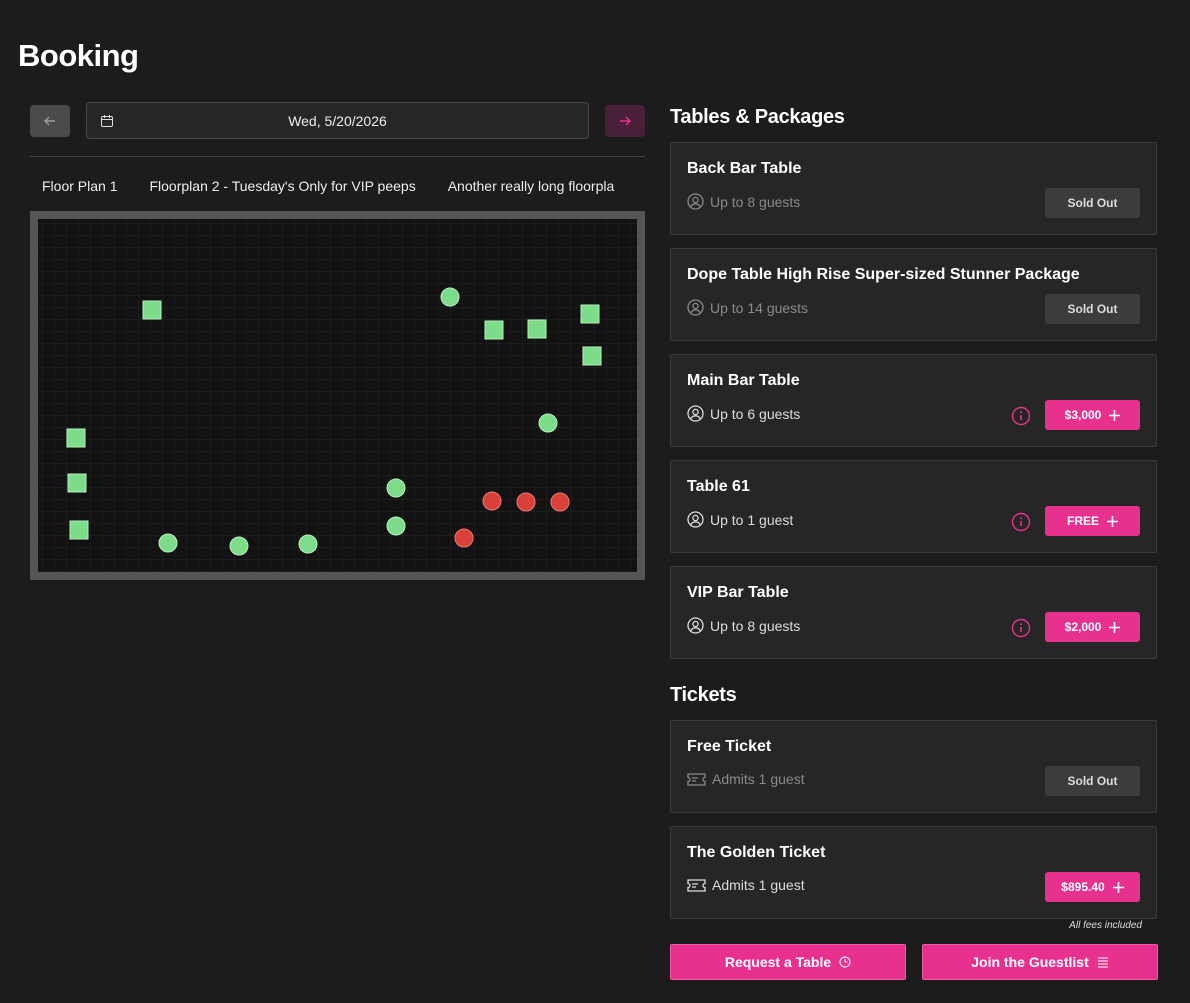 The image size is (1190, 1003). I want to click on capacity: Up to 14 guests, so click(747, 307).